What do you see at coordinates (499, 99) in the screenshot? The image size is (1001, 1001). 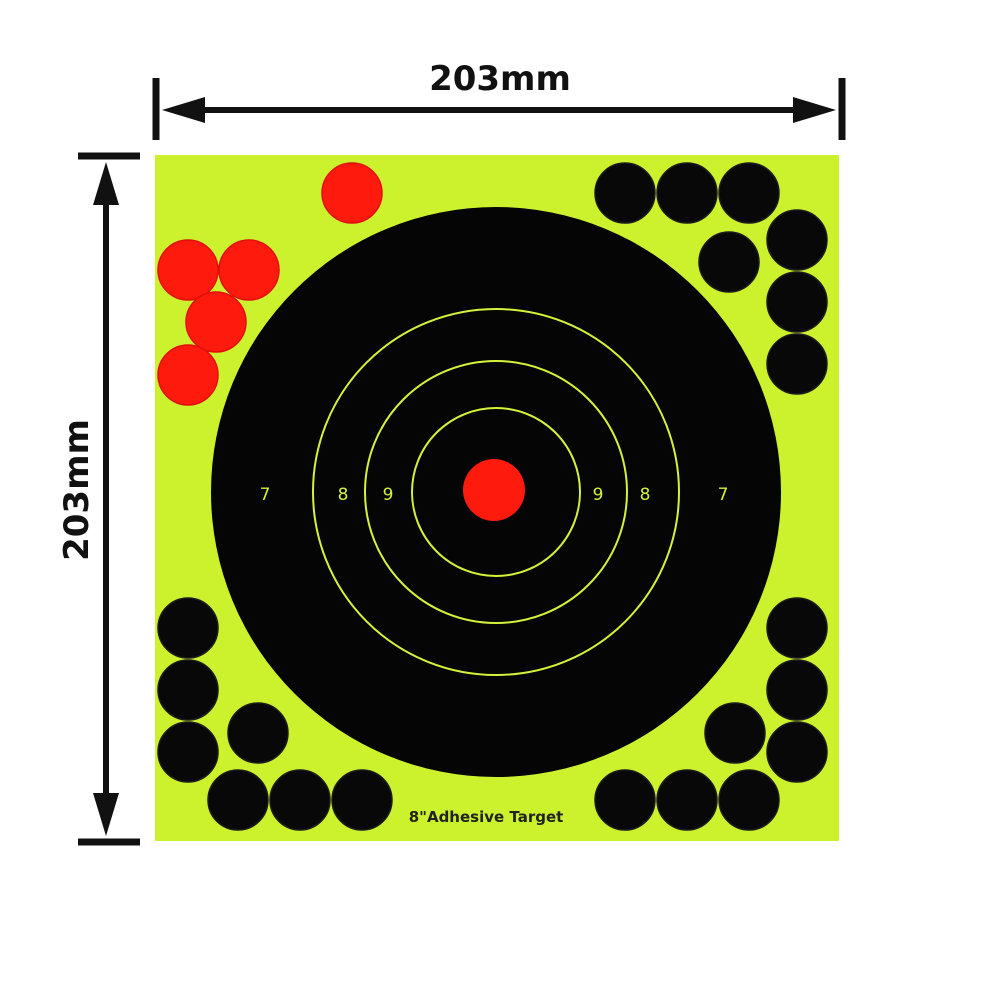 I see `width-dimension: 203mm` at bounding box center [499, 99].